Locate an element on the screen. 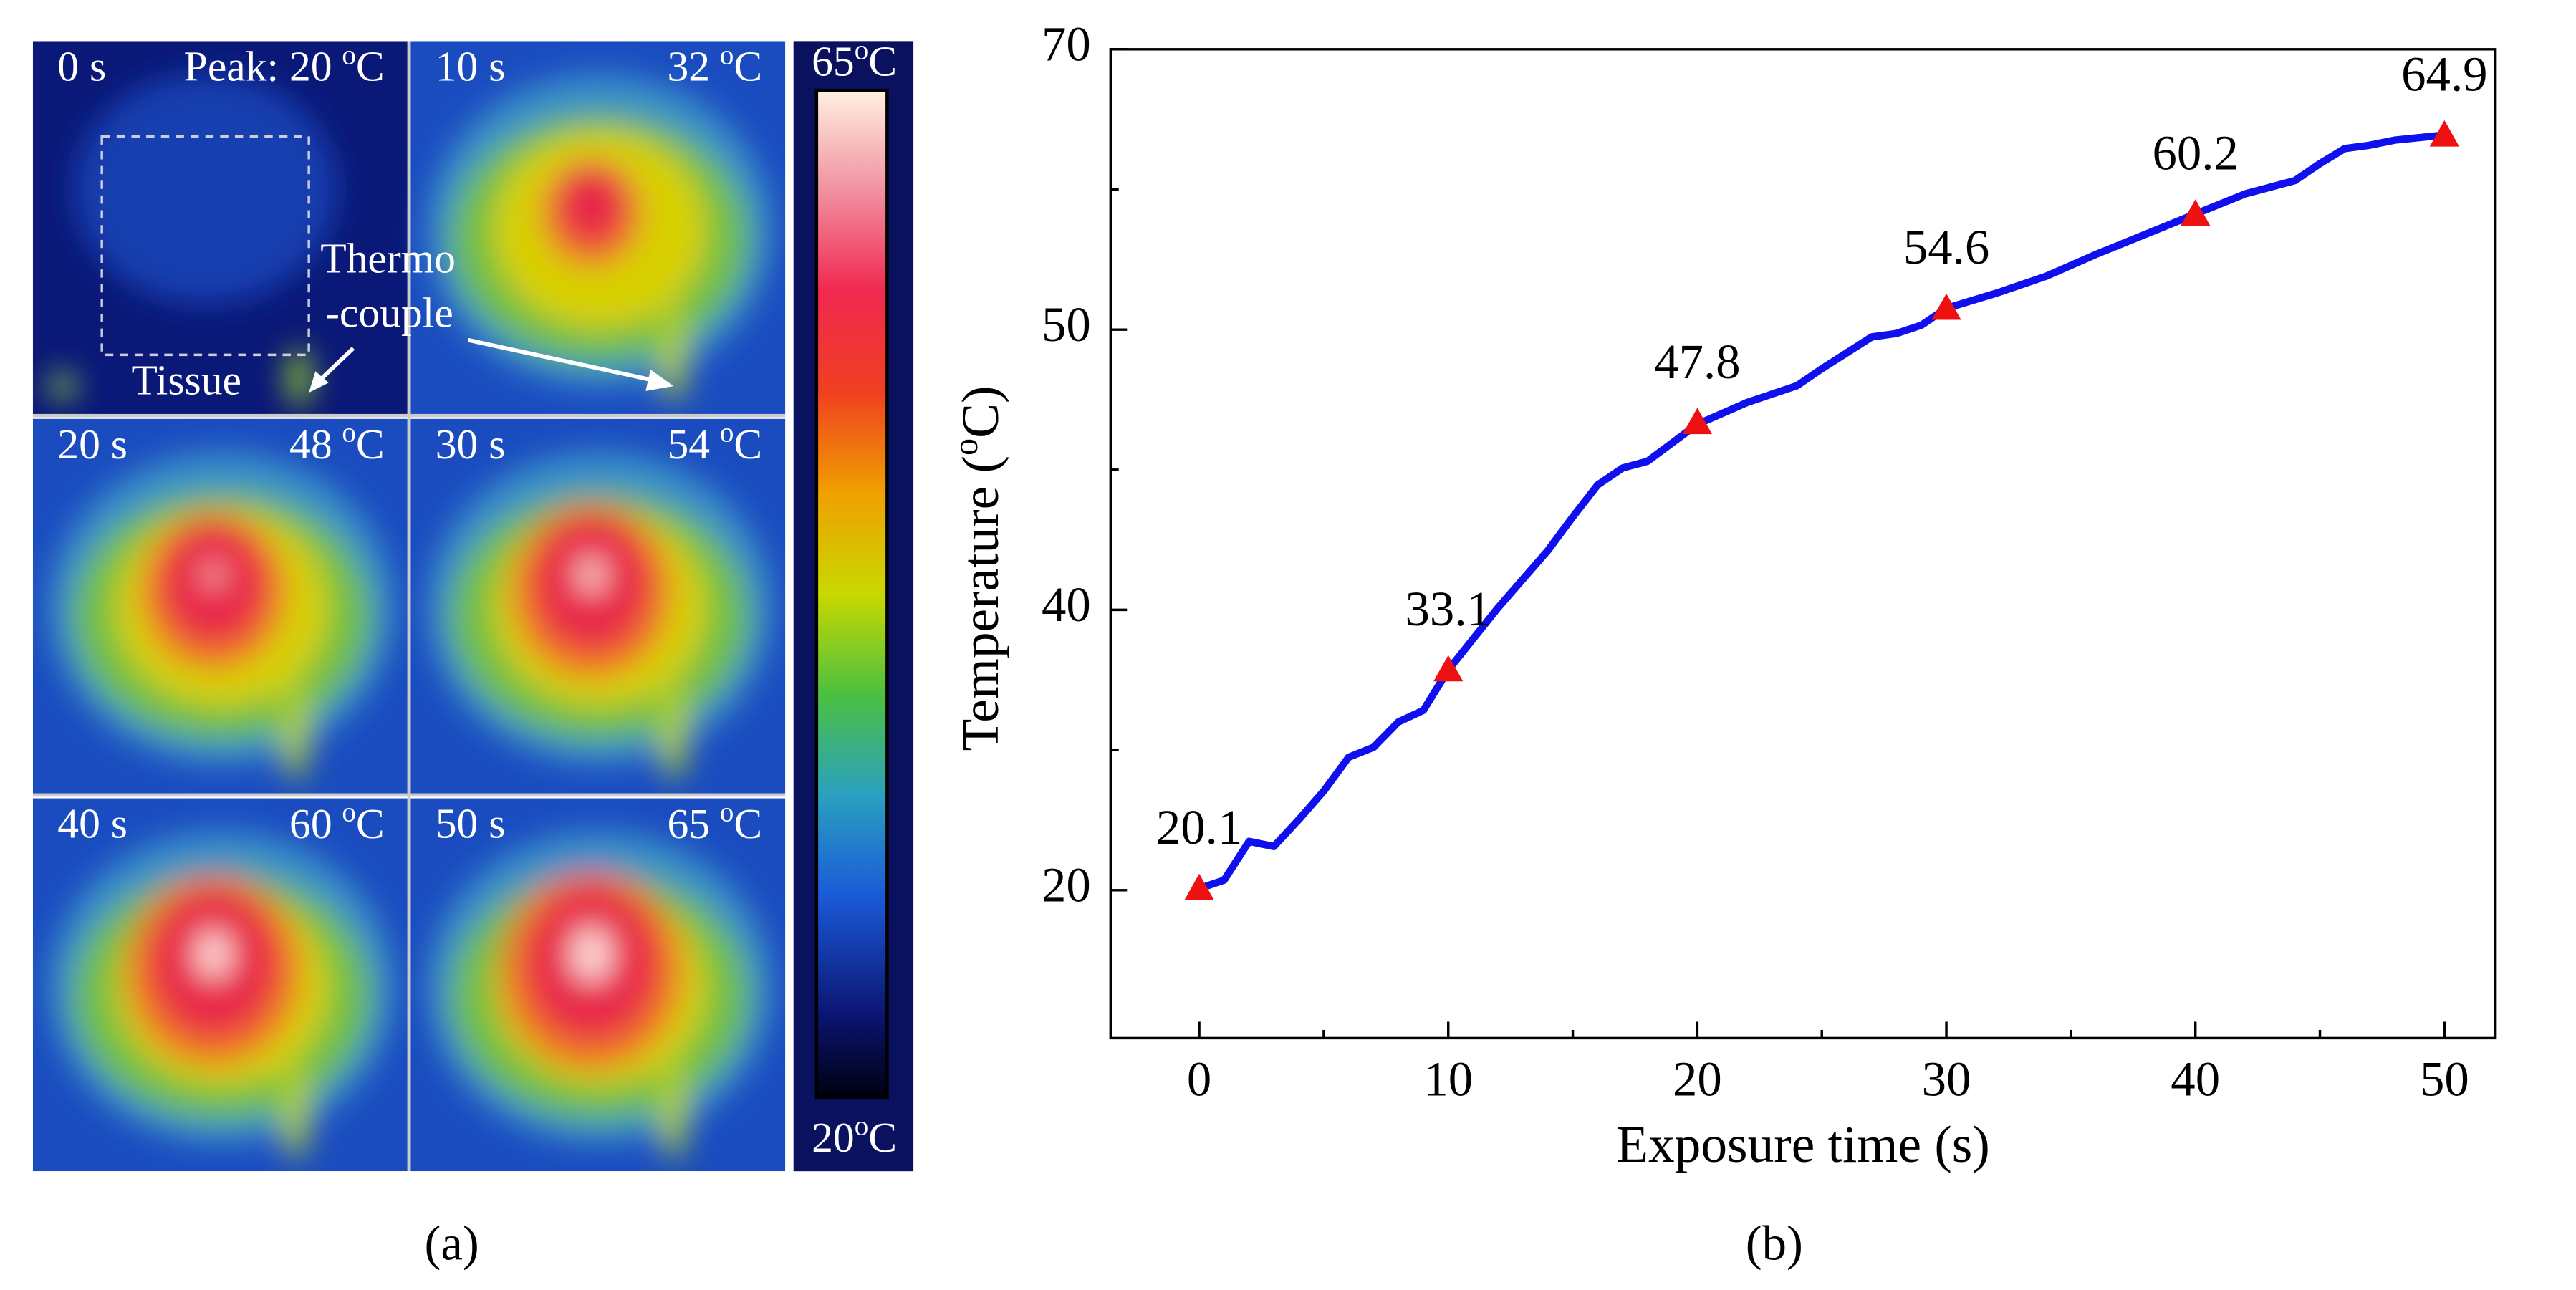 Image resolution: width=2576 pixels, height=1290 pixels. colorbar is located at coordinates (851, 593).